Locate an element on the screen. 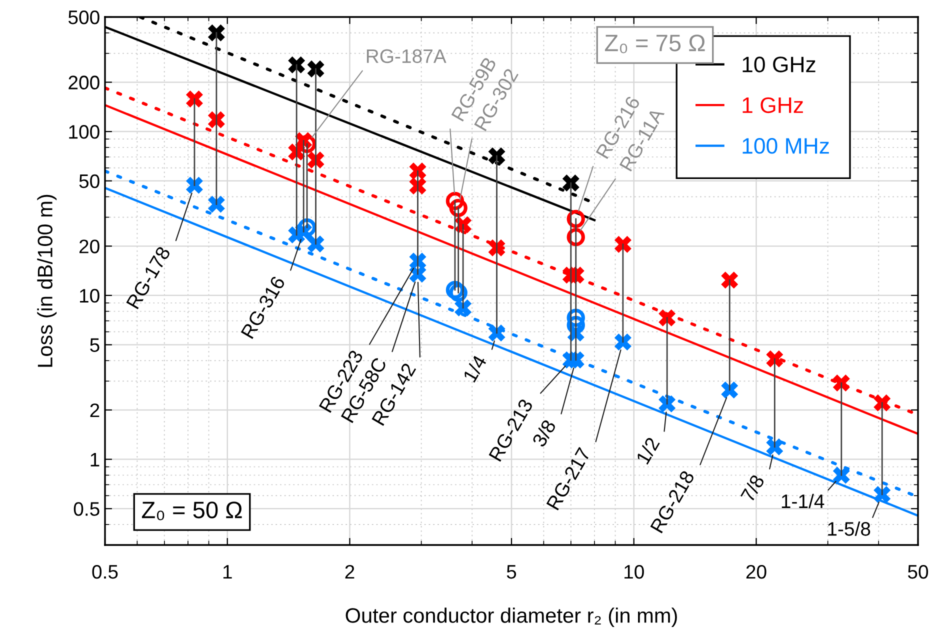 The width and height of the screenshot is (934, 644). legend-label: 100 MHz is located at coordinates (785, 146).